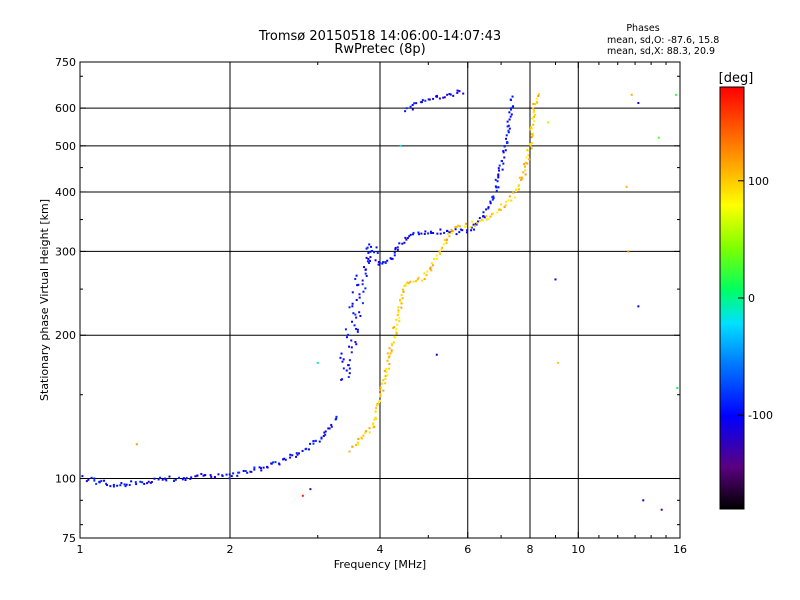  Describe the element at coordinates (65, 479) in the screenshot. I see `y-tick-label: 100` at that location.